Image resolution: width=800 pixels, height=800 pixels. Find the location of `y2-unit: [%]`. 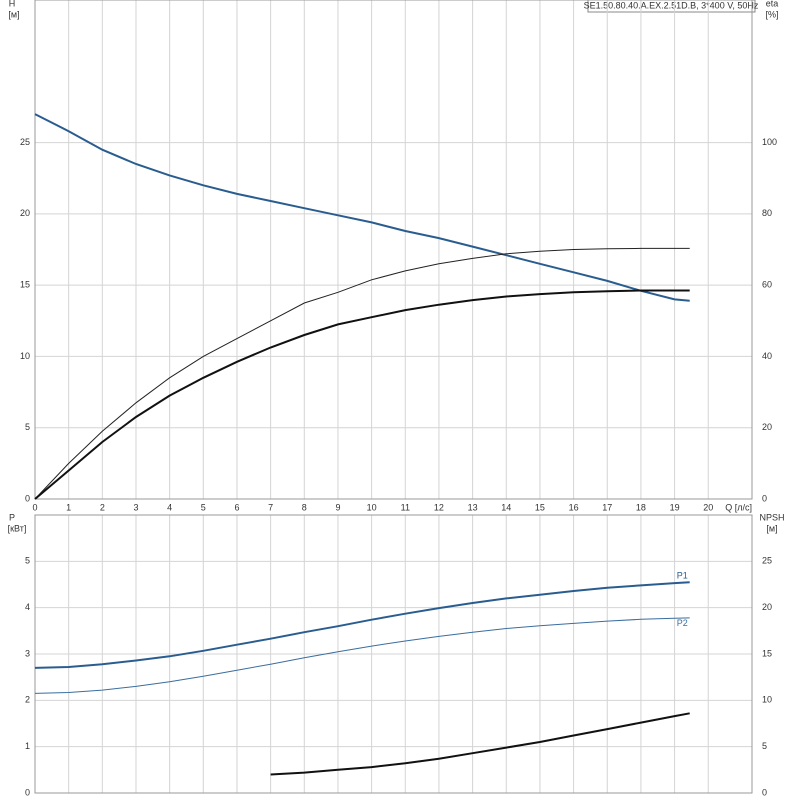

y2-unit: [%] is located at coordinates (771, 14).